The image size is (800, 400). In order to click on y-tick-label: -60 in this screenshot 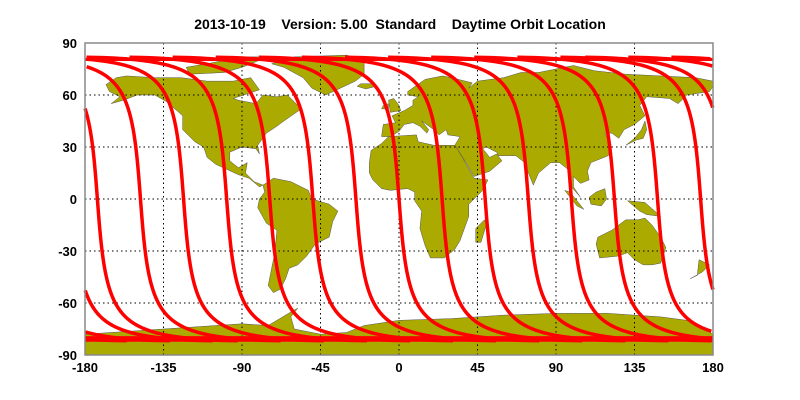, I will do `click(67, 303)`.